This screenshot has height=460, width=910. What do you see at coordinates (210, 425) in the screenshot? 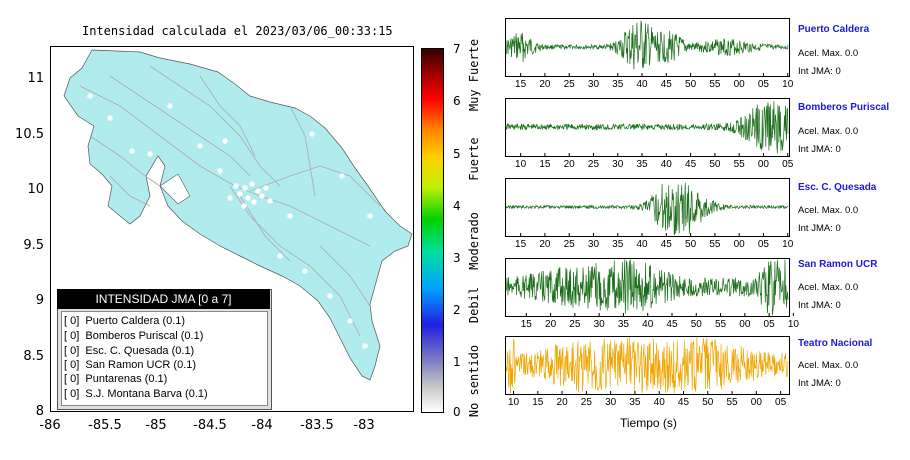
I see `map-x-tick: -84.5` at bounding box center [210, 425].